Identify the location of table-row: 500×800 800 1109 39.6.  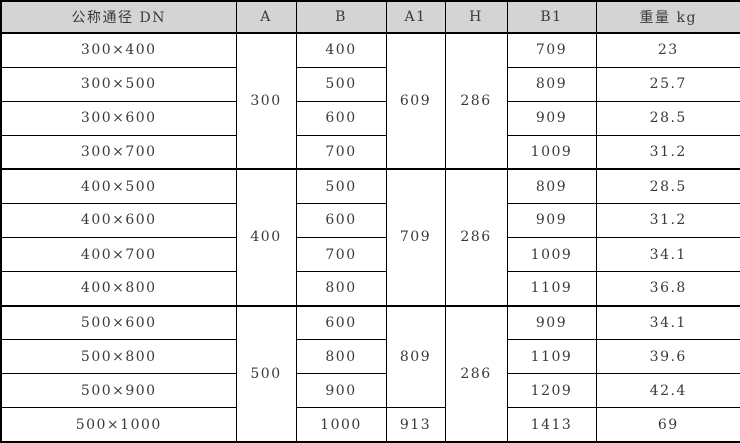
(370, 357).